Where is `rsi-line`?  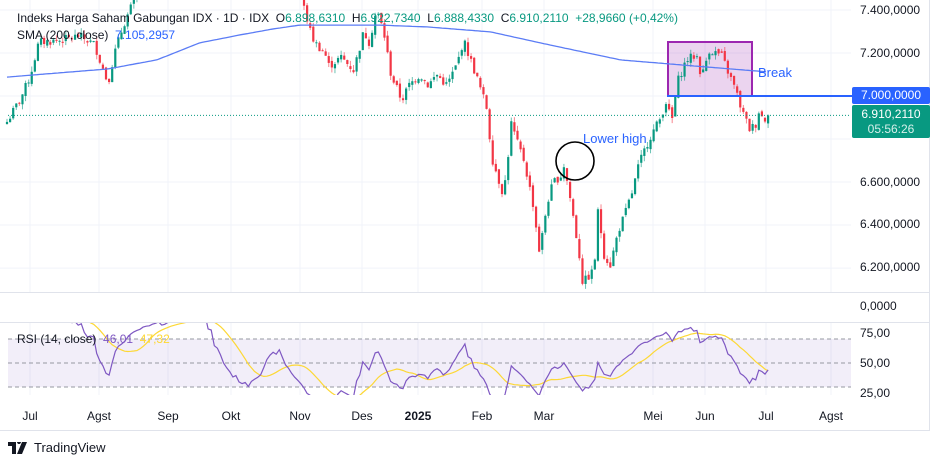
rsi-line is located at coordinates (420, 359).